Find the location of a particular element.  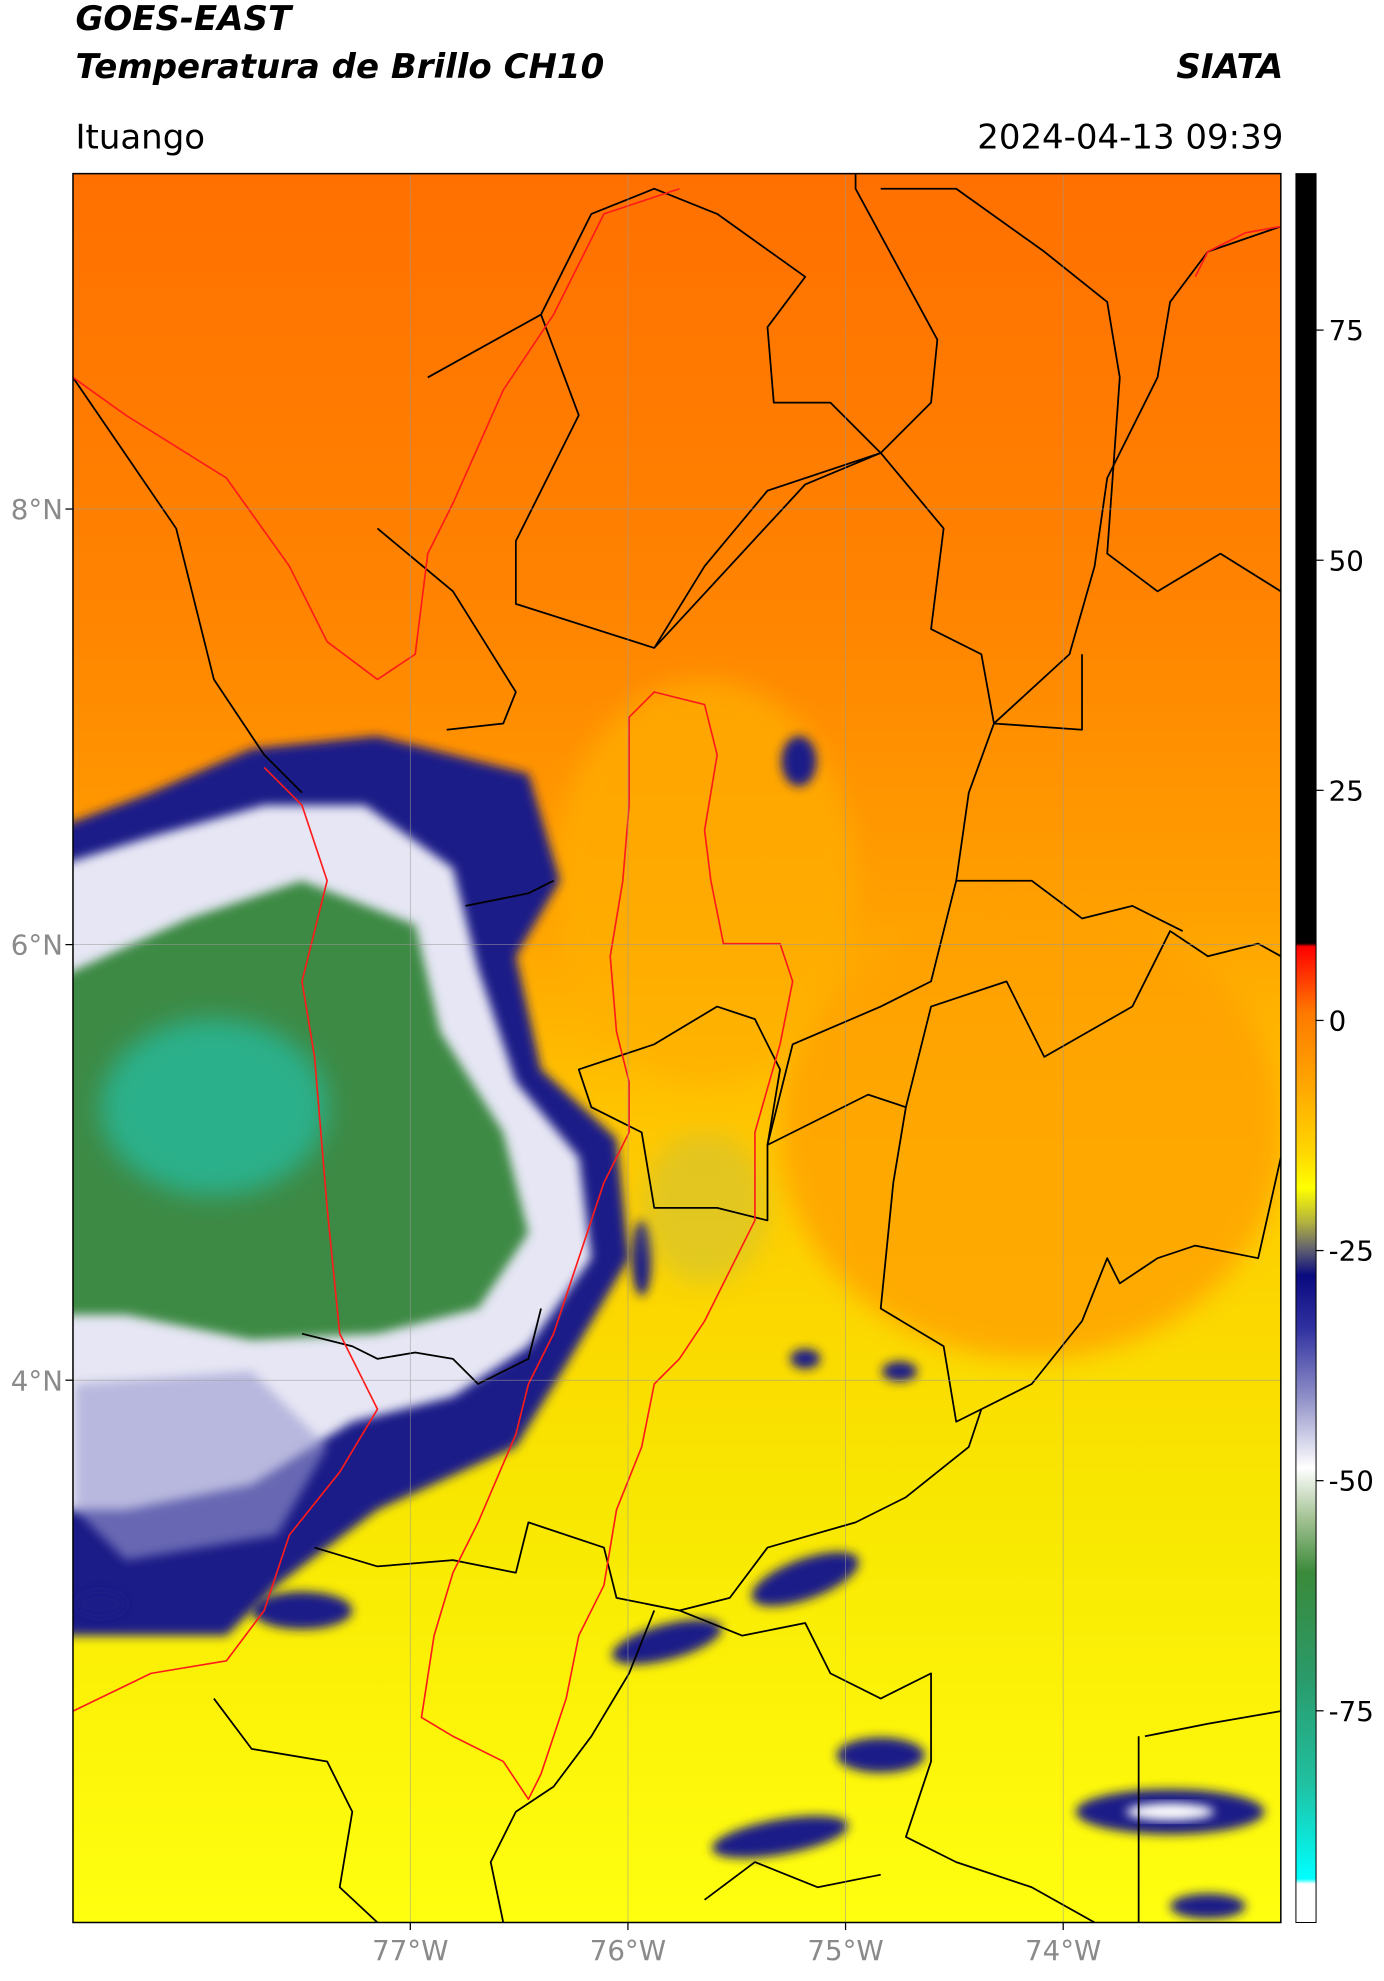

datetime: 2024-04-13 09:39 is located at coordinates (1130, 137).